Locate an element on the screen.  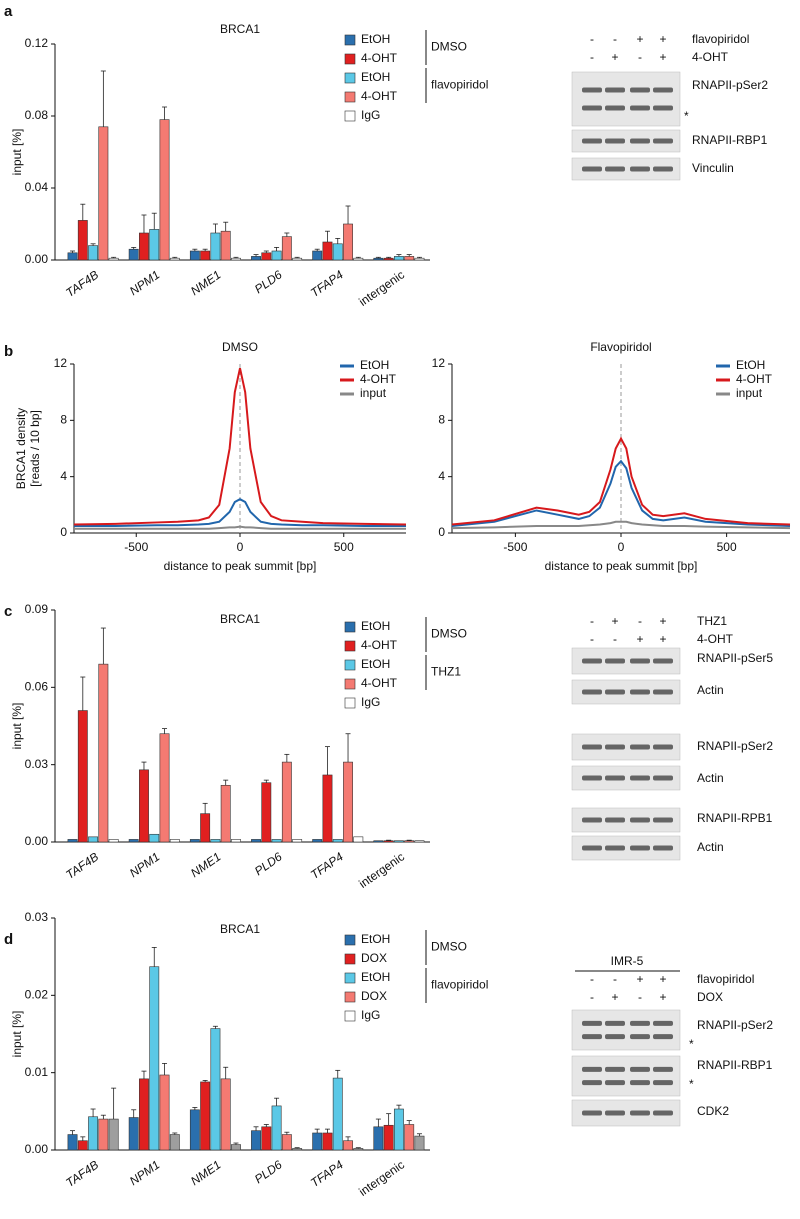
y-tick-label: 0.06 is located at coordinates (37, 687).